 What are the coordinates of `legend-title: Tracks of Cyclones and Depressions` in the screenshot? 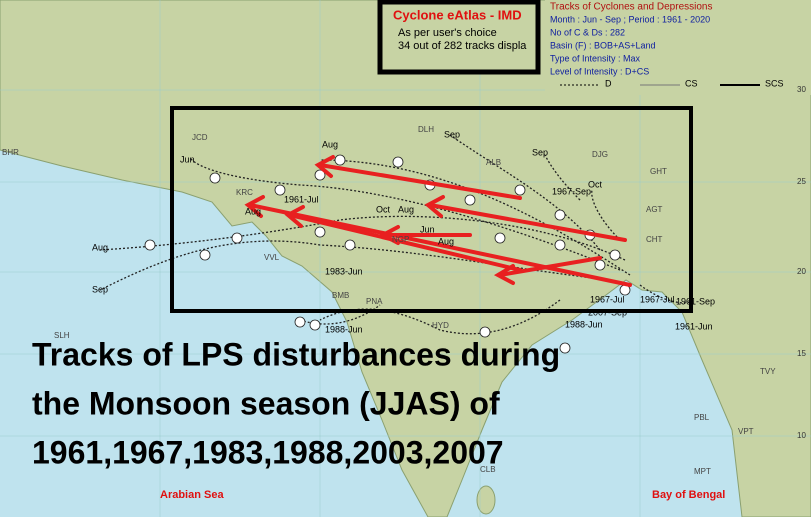 It's located at (631, 7).